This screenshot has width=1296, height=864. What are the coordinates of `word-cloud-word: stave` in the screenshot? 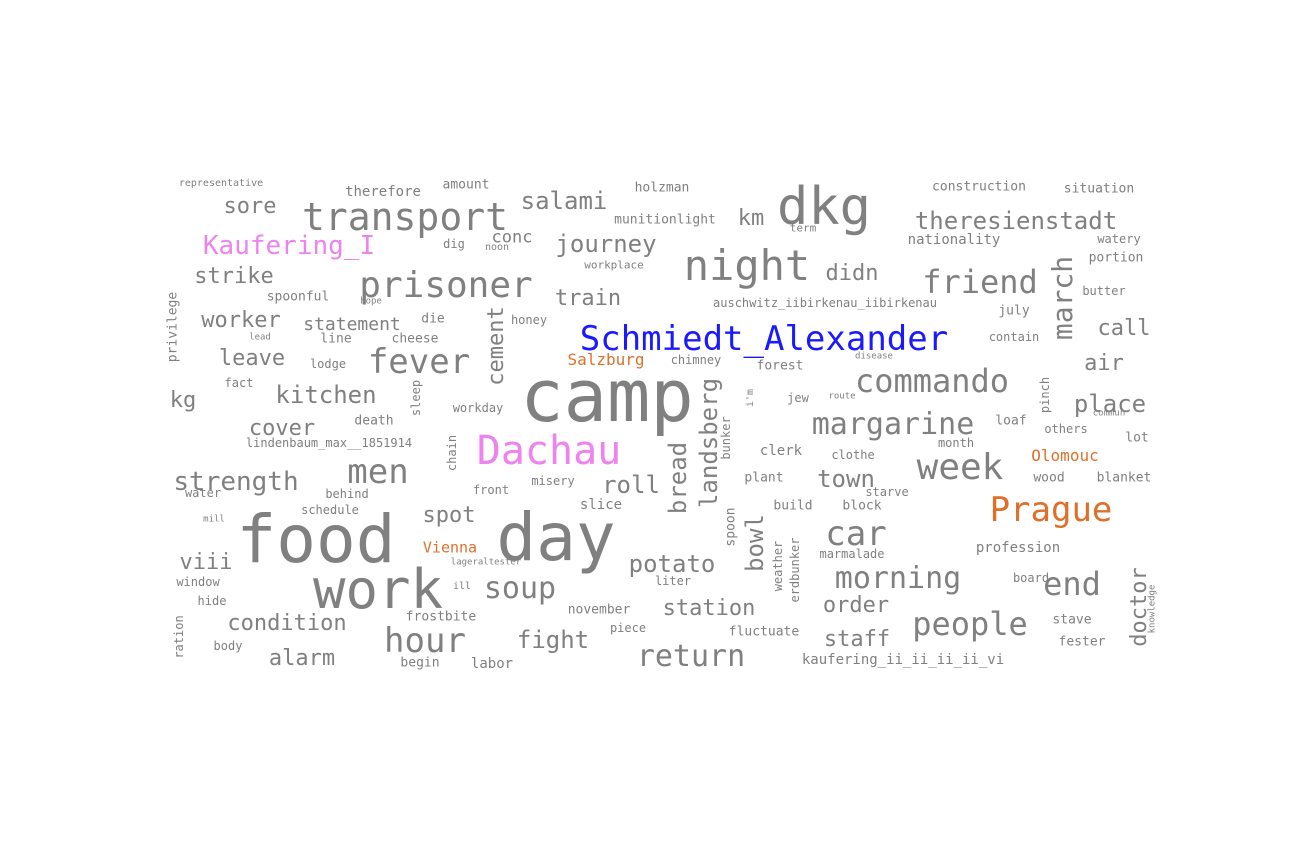 It's located at (1072, 620).